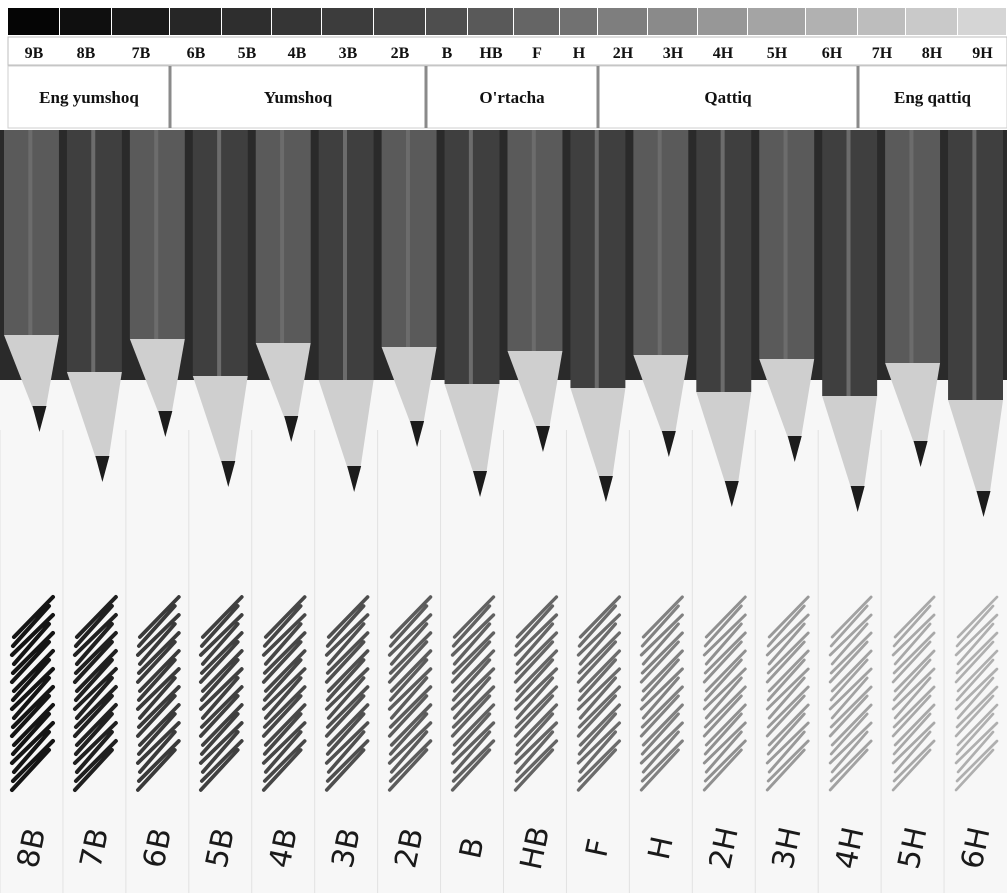 This screenshot has height=893, width=1007. I want to click on swatch-HB, so click(490, 21).